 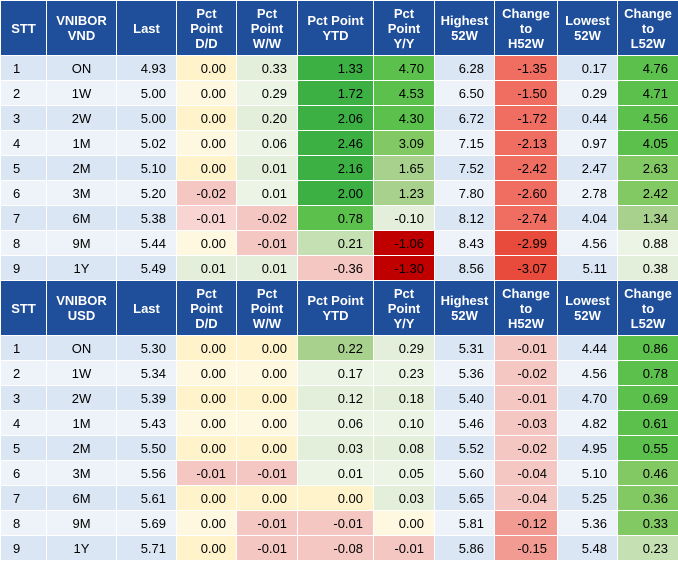 What do you see at coordinates (339, 118) in the screenshot?
I see `table-row: 3 2W 5.00 0.00 0.20 2.06 4.30 6.72 -1.72 0.44 4.56` at bounding box center [339, 118].